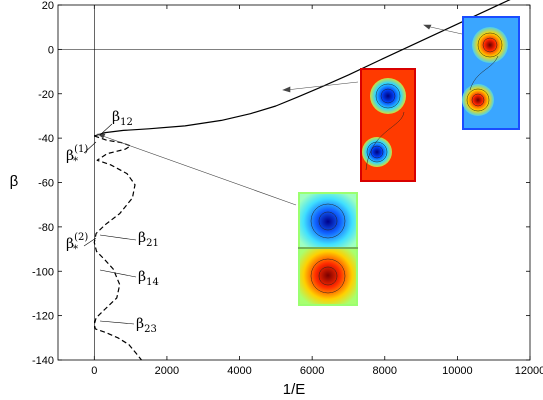 The image size is (543, 400). I want to click on beta-star-2-arrow, so click(90, 242).